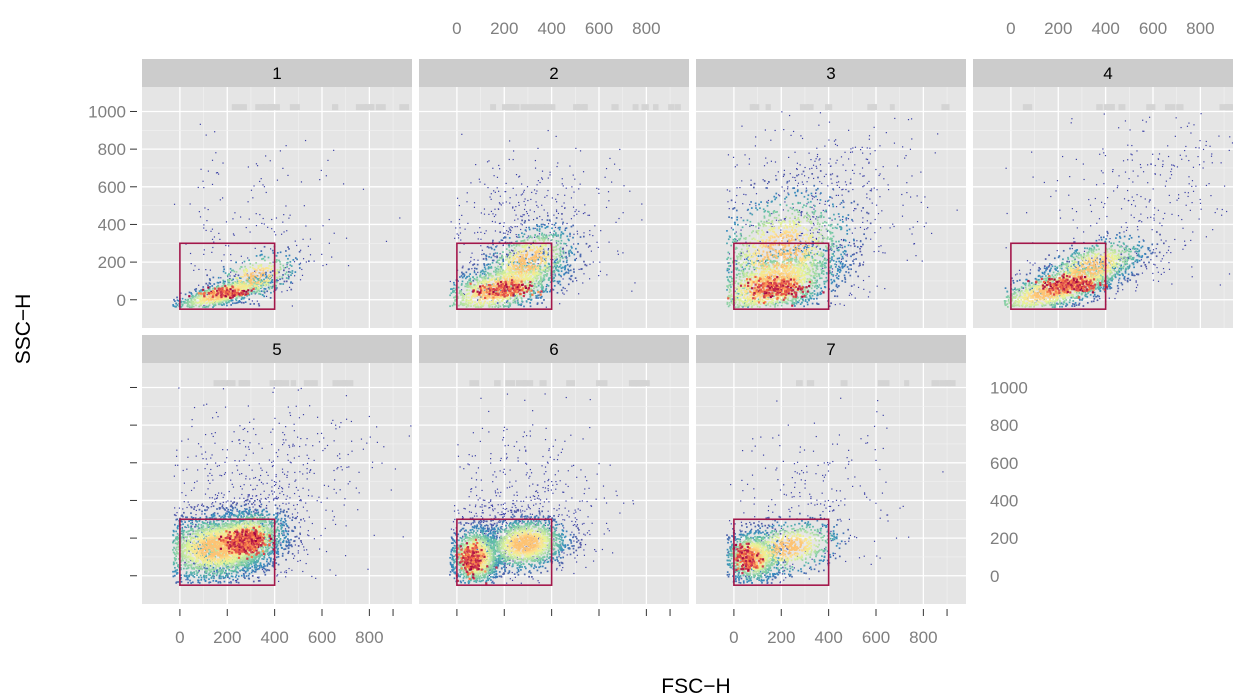 The image size is (1233, 700). I want to click on saturated-events, so click(320, 107).